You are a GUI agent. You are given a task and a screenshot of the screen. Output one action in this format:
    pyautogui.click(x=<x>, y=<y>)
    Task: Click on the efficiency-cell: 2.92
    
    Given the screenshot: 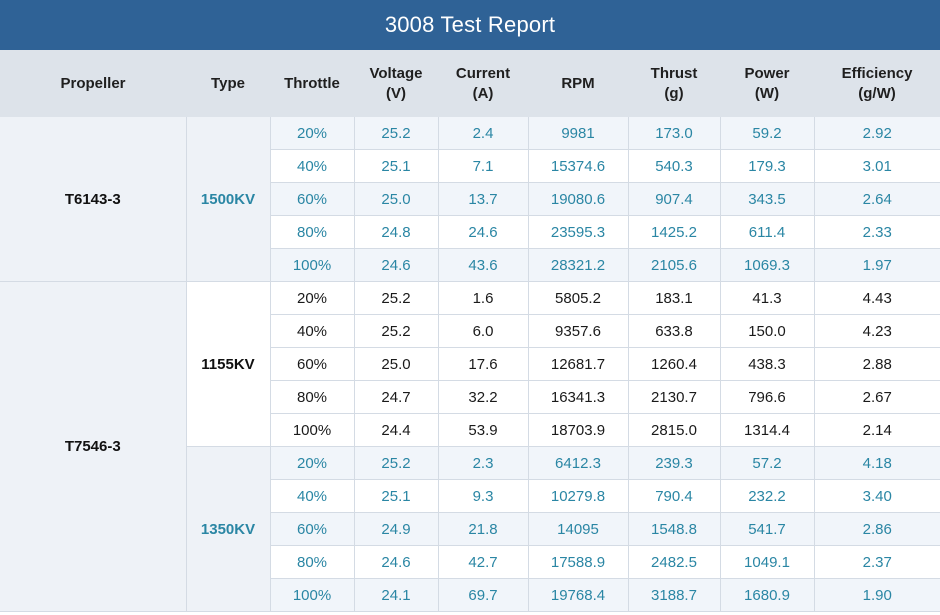 What is the action you would take?
    pyautogui.click(x=877, y=133)
    